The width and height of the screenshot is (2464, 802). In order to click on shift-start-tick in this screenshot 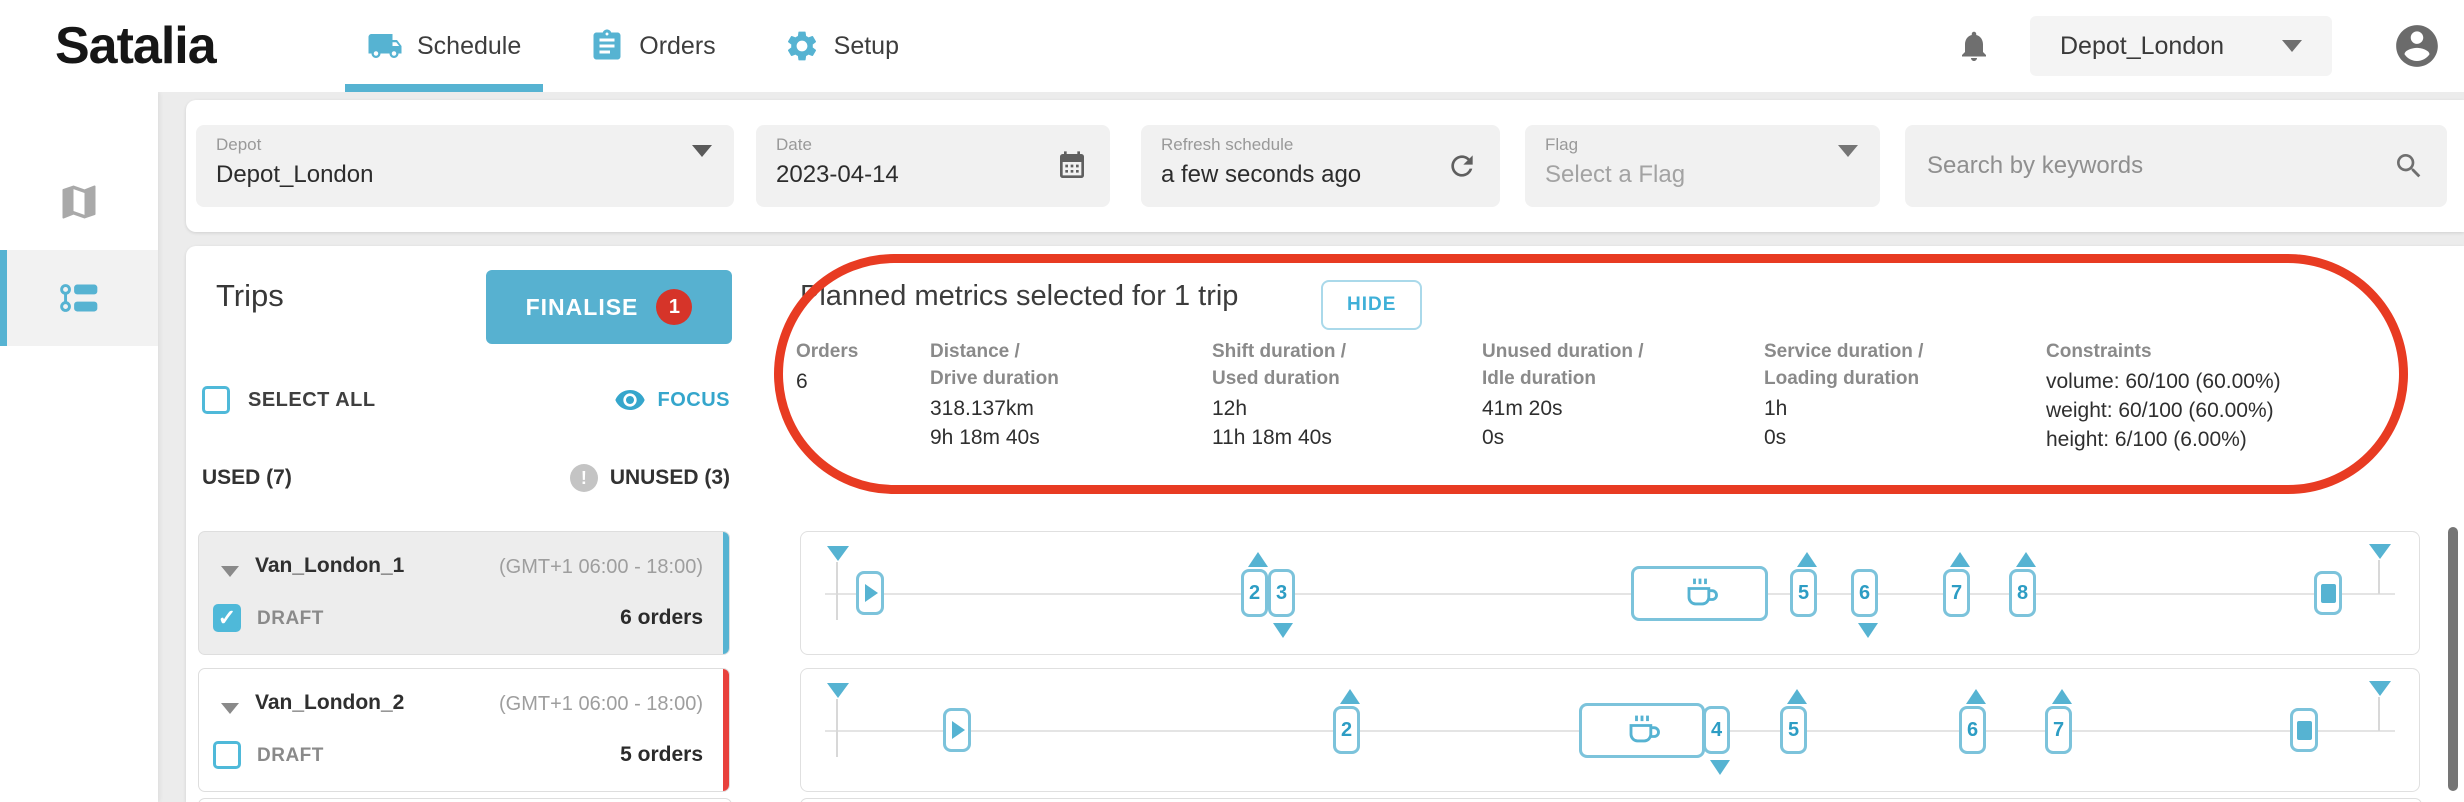, I will do `click(837, 728)`.